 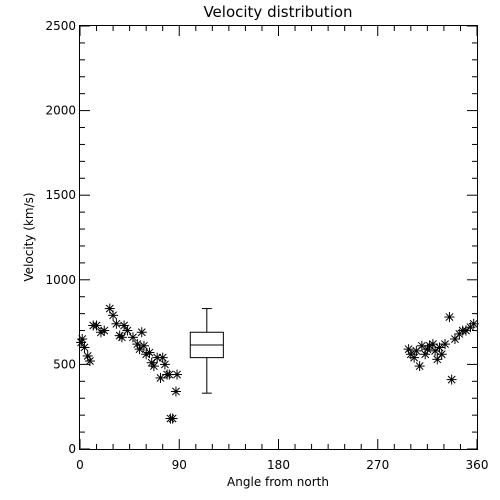 I want to click on y-tick-label: 2000, so click(x=60, y=111).